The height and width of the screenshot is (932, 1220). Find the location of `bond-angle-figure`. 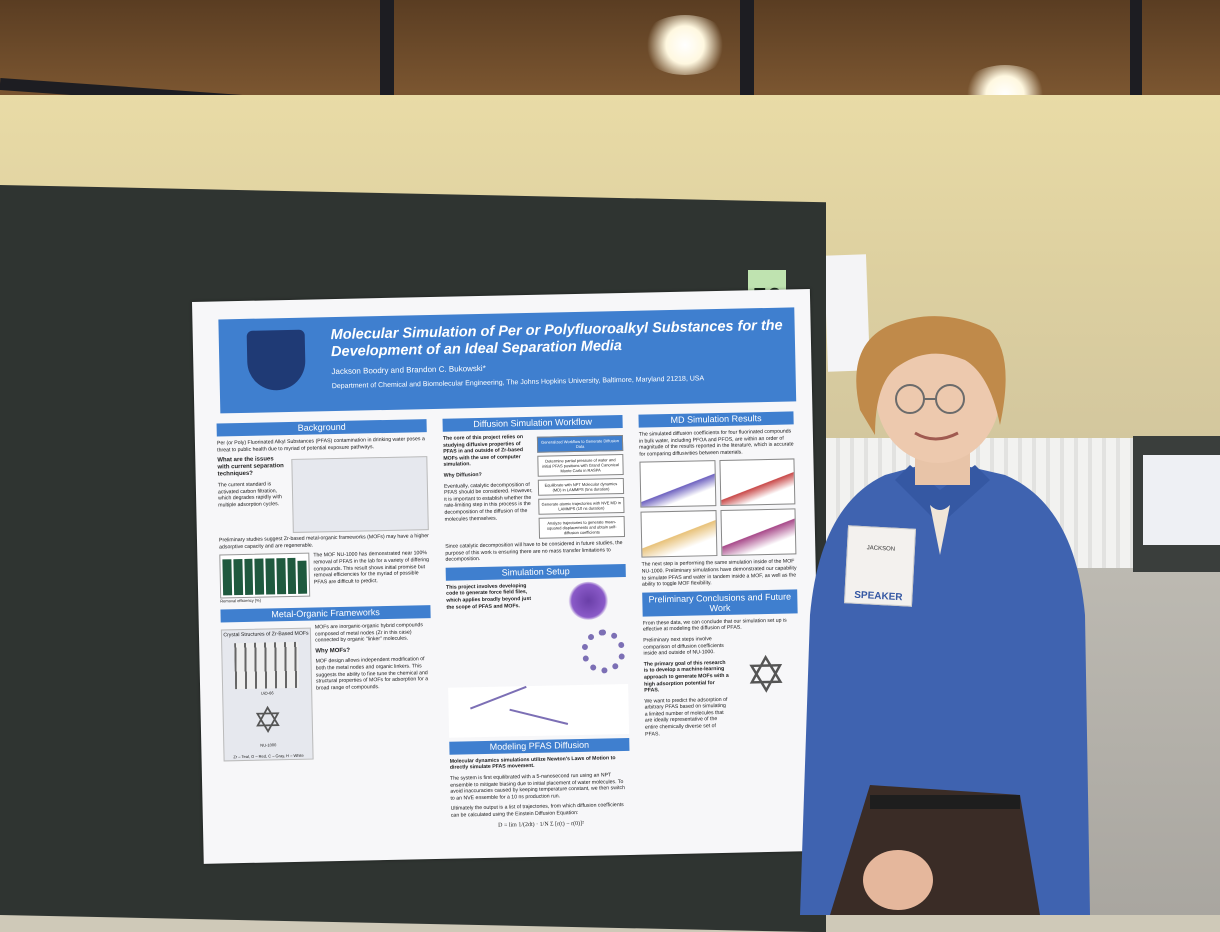

bond-angle-figure is located at coordinates (539, 710).